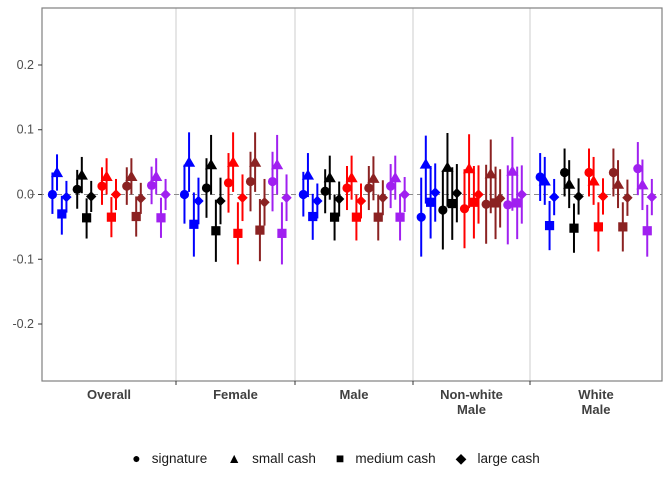 Image resolution: width=672 pixels, height=480 pixels. What do you see at coordinates (595, 394) in the screenshot?
I see `facet-label: White` at bounding box center [595, 394].